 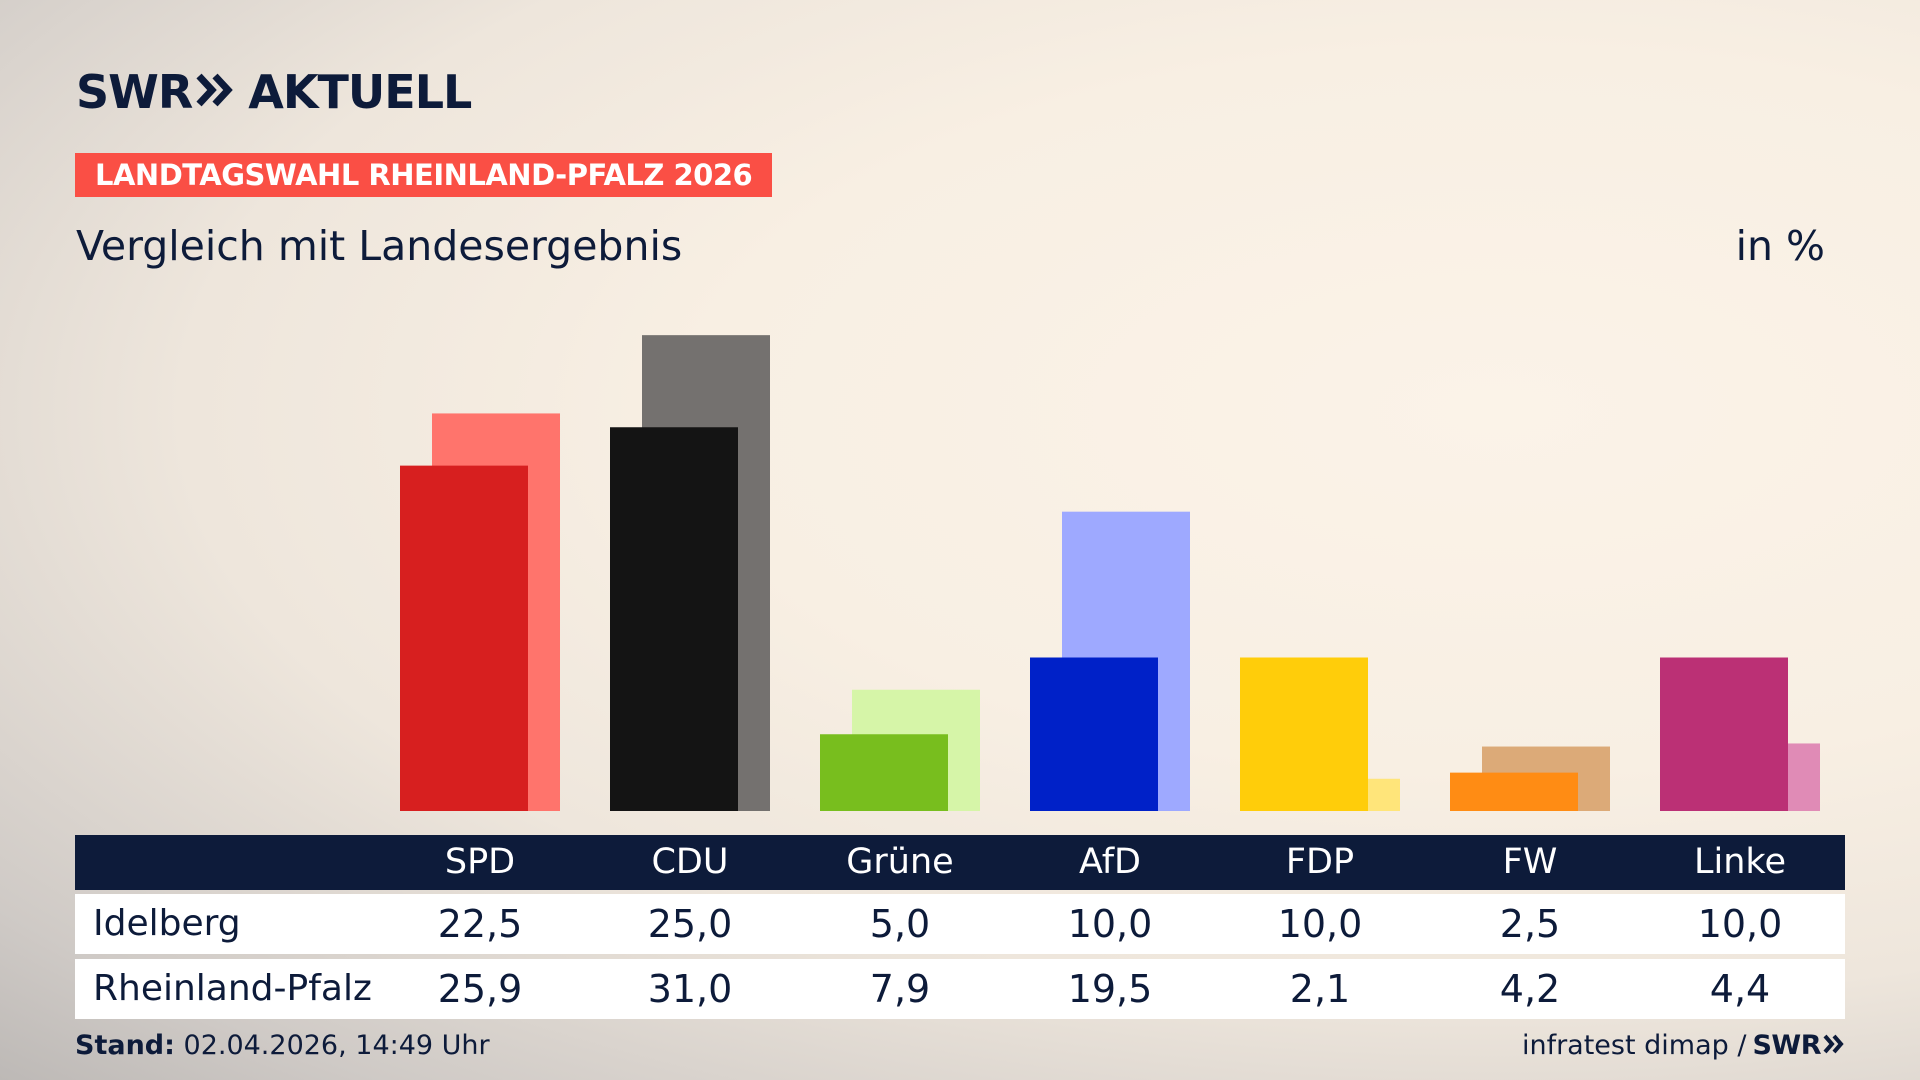 I want to click on row-label: Idelberg, so click(x=167, y=923).